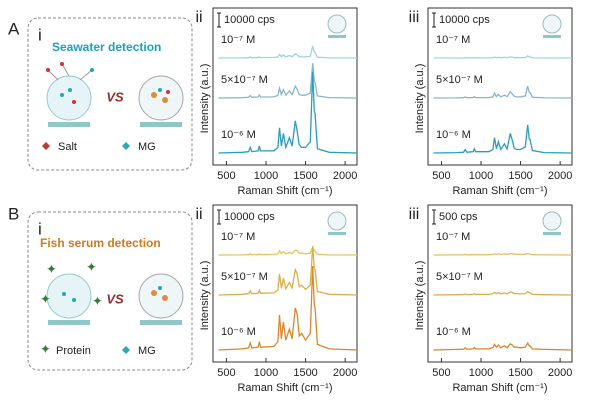 This screenshot has width=600, height=400. I want to click on schematic-title: Fish serum detection, so click(100, 243).